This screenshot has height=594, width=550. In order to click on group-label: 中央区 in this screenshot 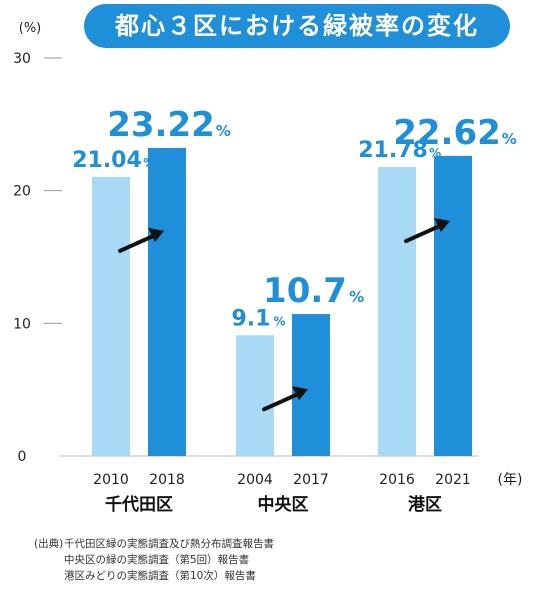, I will do `click(283, 504)`.